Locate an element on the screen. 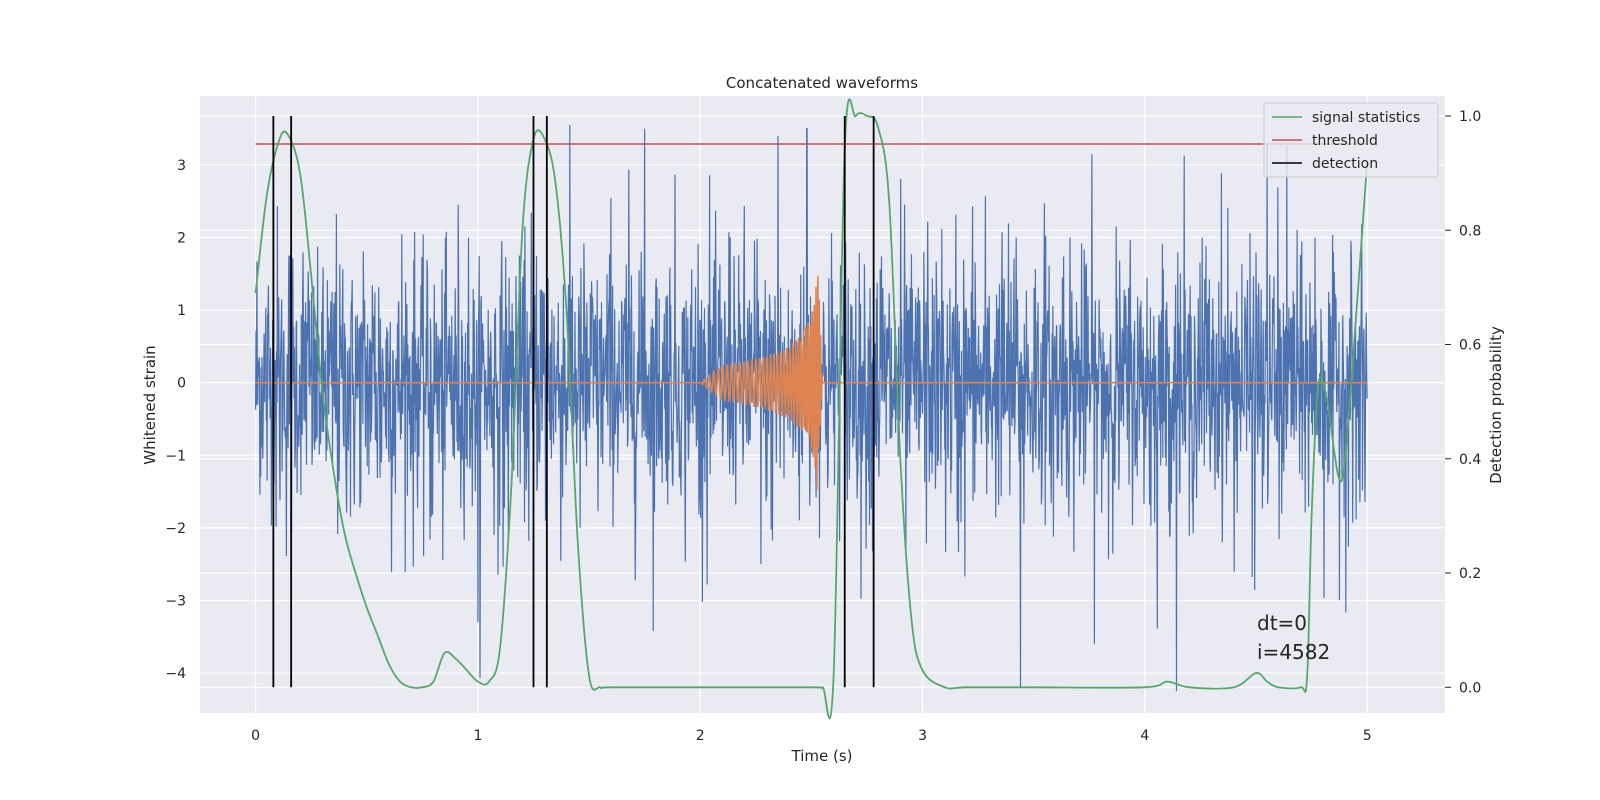  legend-label-threshold: threshold is located at coordinates (1345, 141).